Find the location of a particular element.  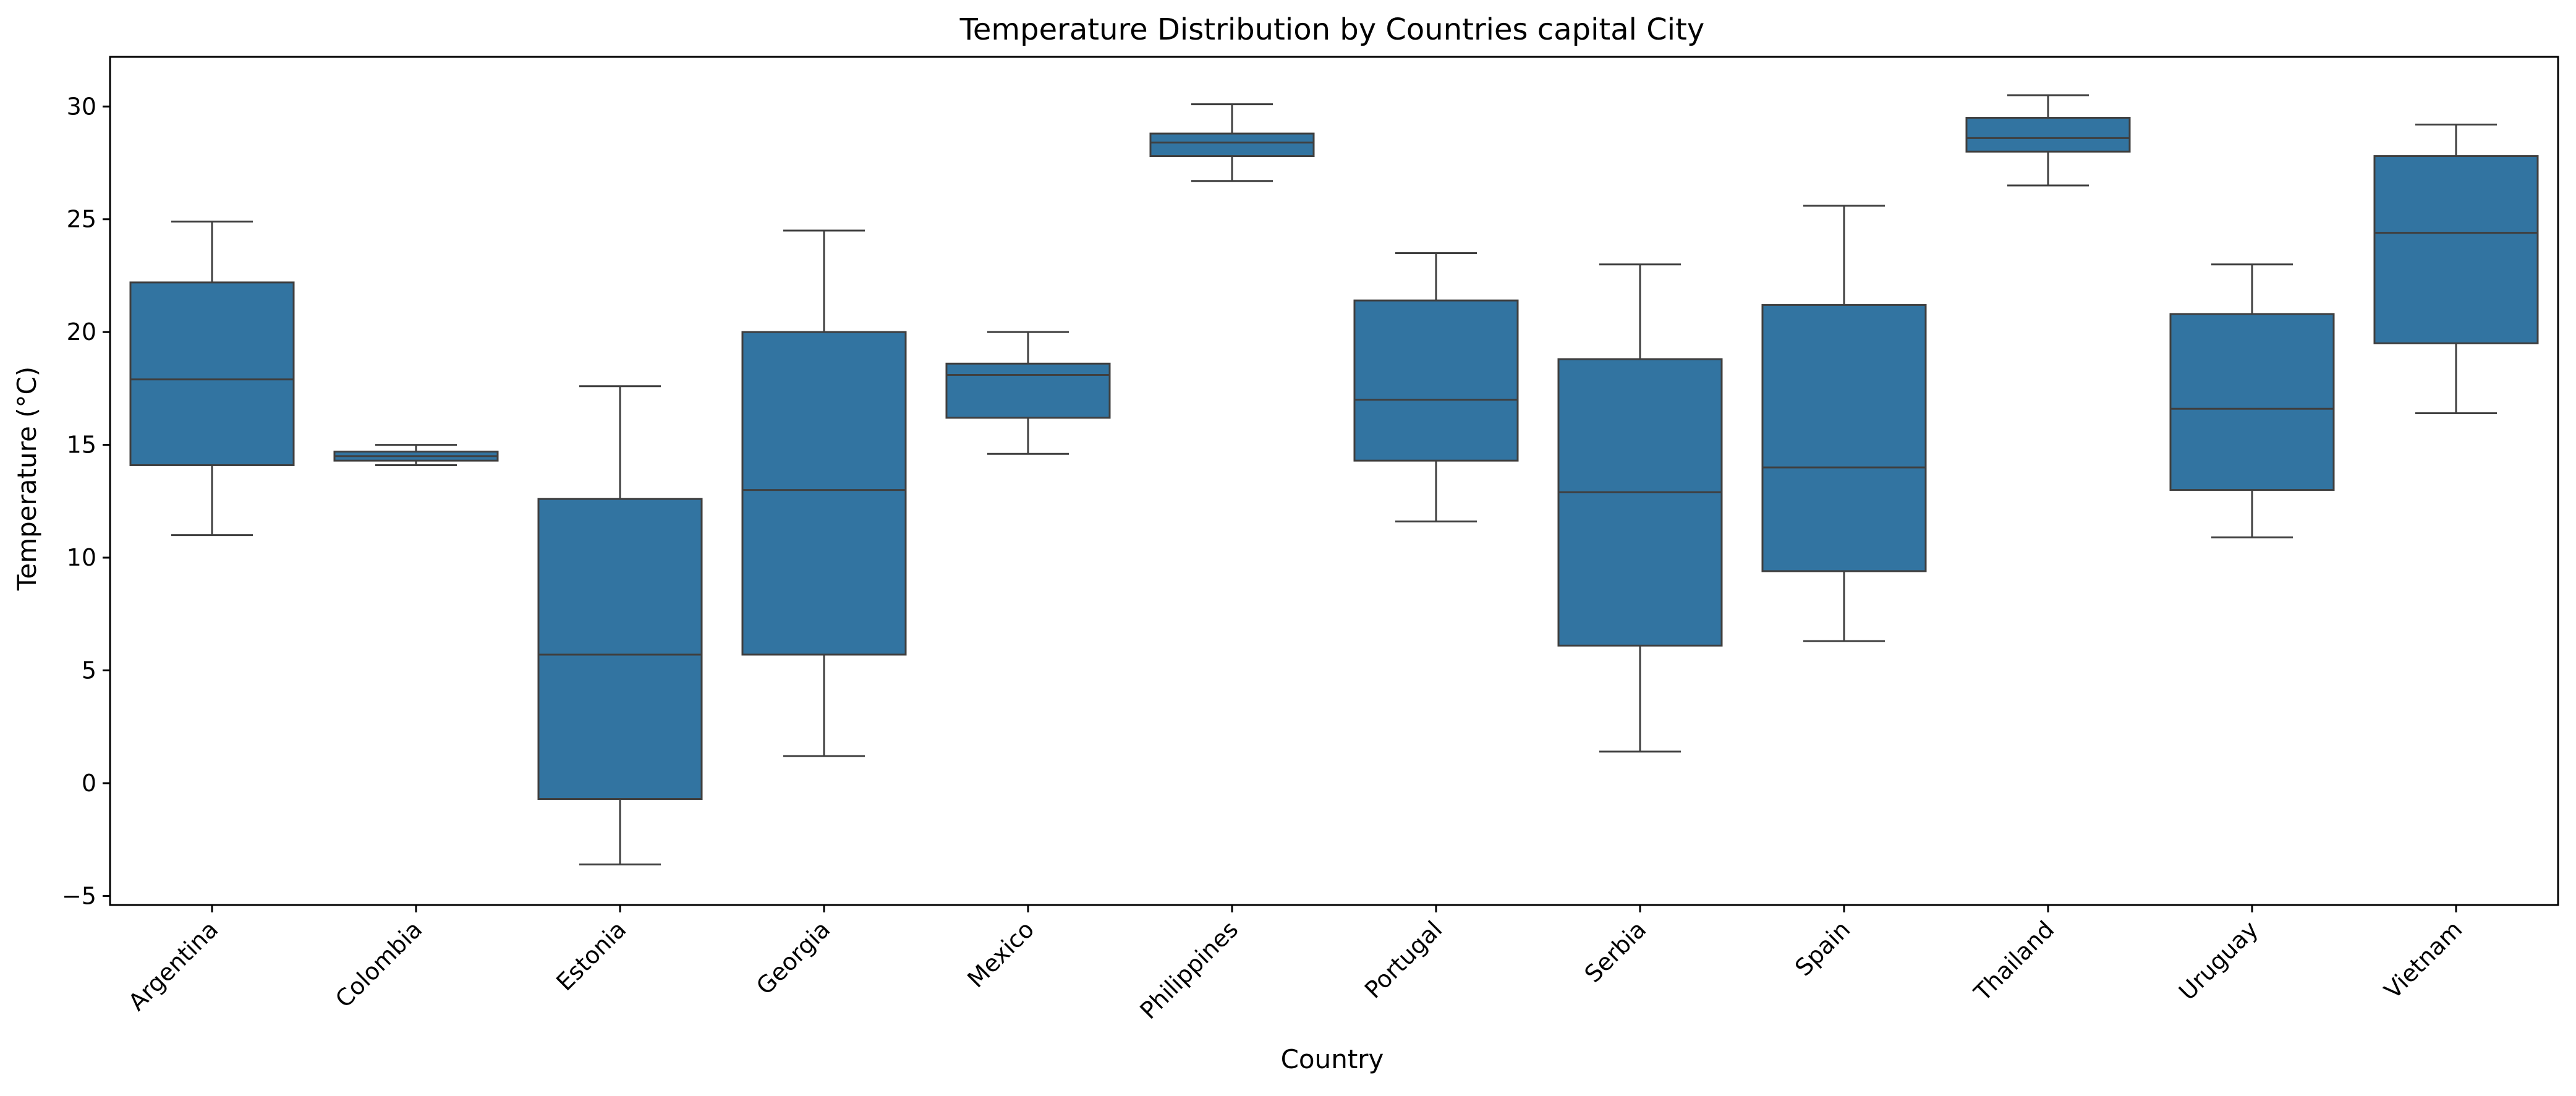

y-tick-label: 20 is located at coordinates (81, 332).